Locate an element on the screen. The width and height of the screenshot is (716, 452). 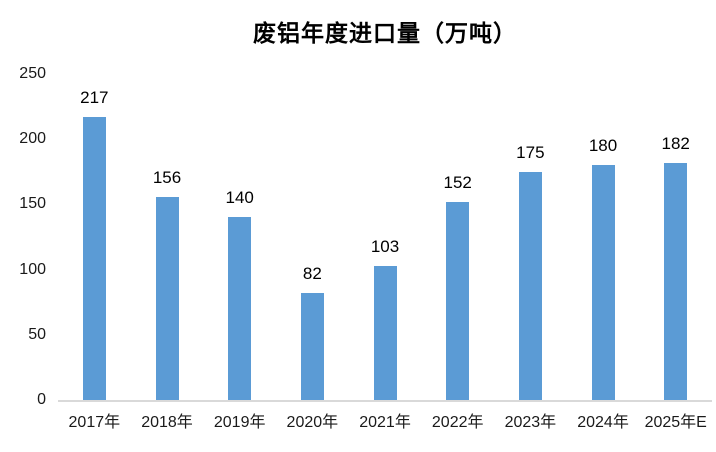
y-tick-label: 150 is located at coordinates (32, 204).